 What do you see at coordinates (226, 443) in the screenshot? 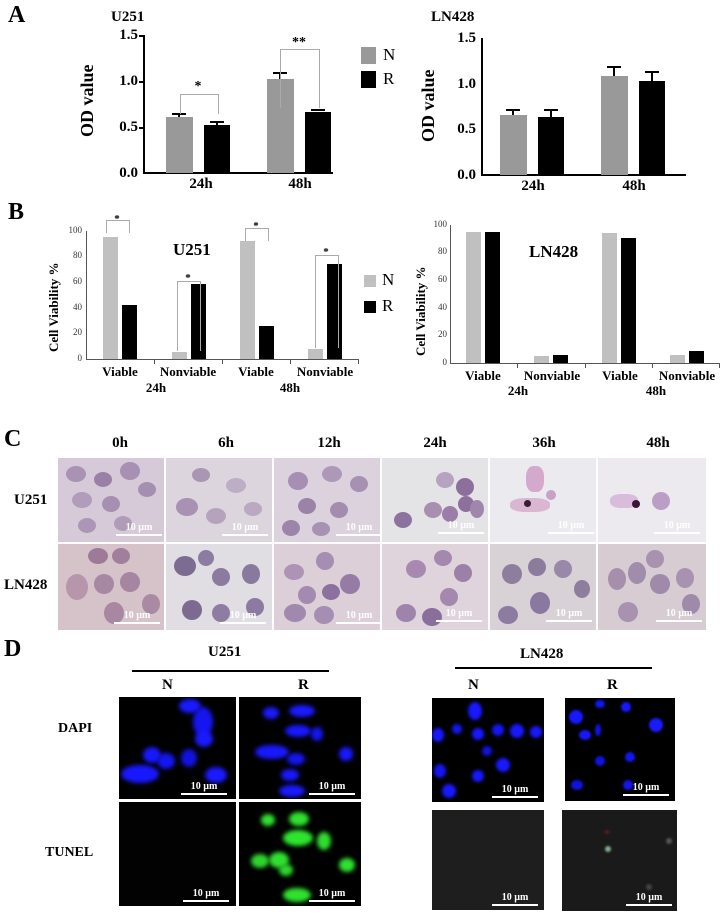
I see `timepoint-label: 6h` at bounding box center [226, 443].